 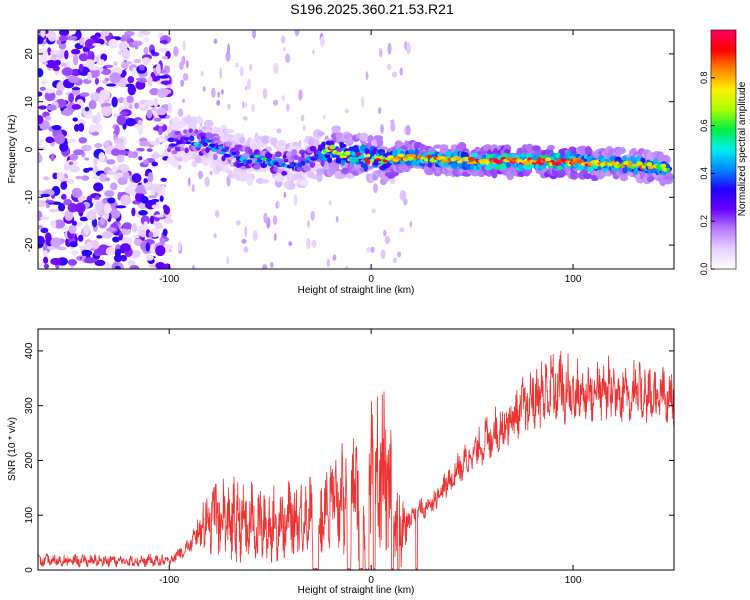 I want to click on snr-ytick-label: 400, so click(x=29, y=350).